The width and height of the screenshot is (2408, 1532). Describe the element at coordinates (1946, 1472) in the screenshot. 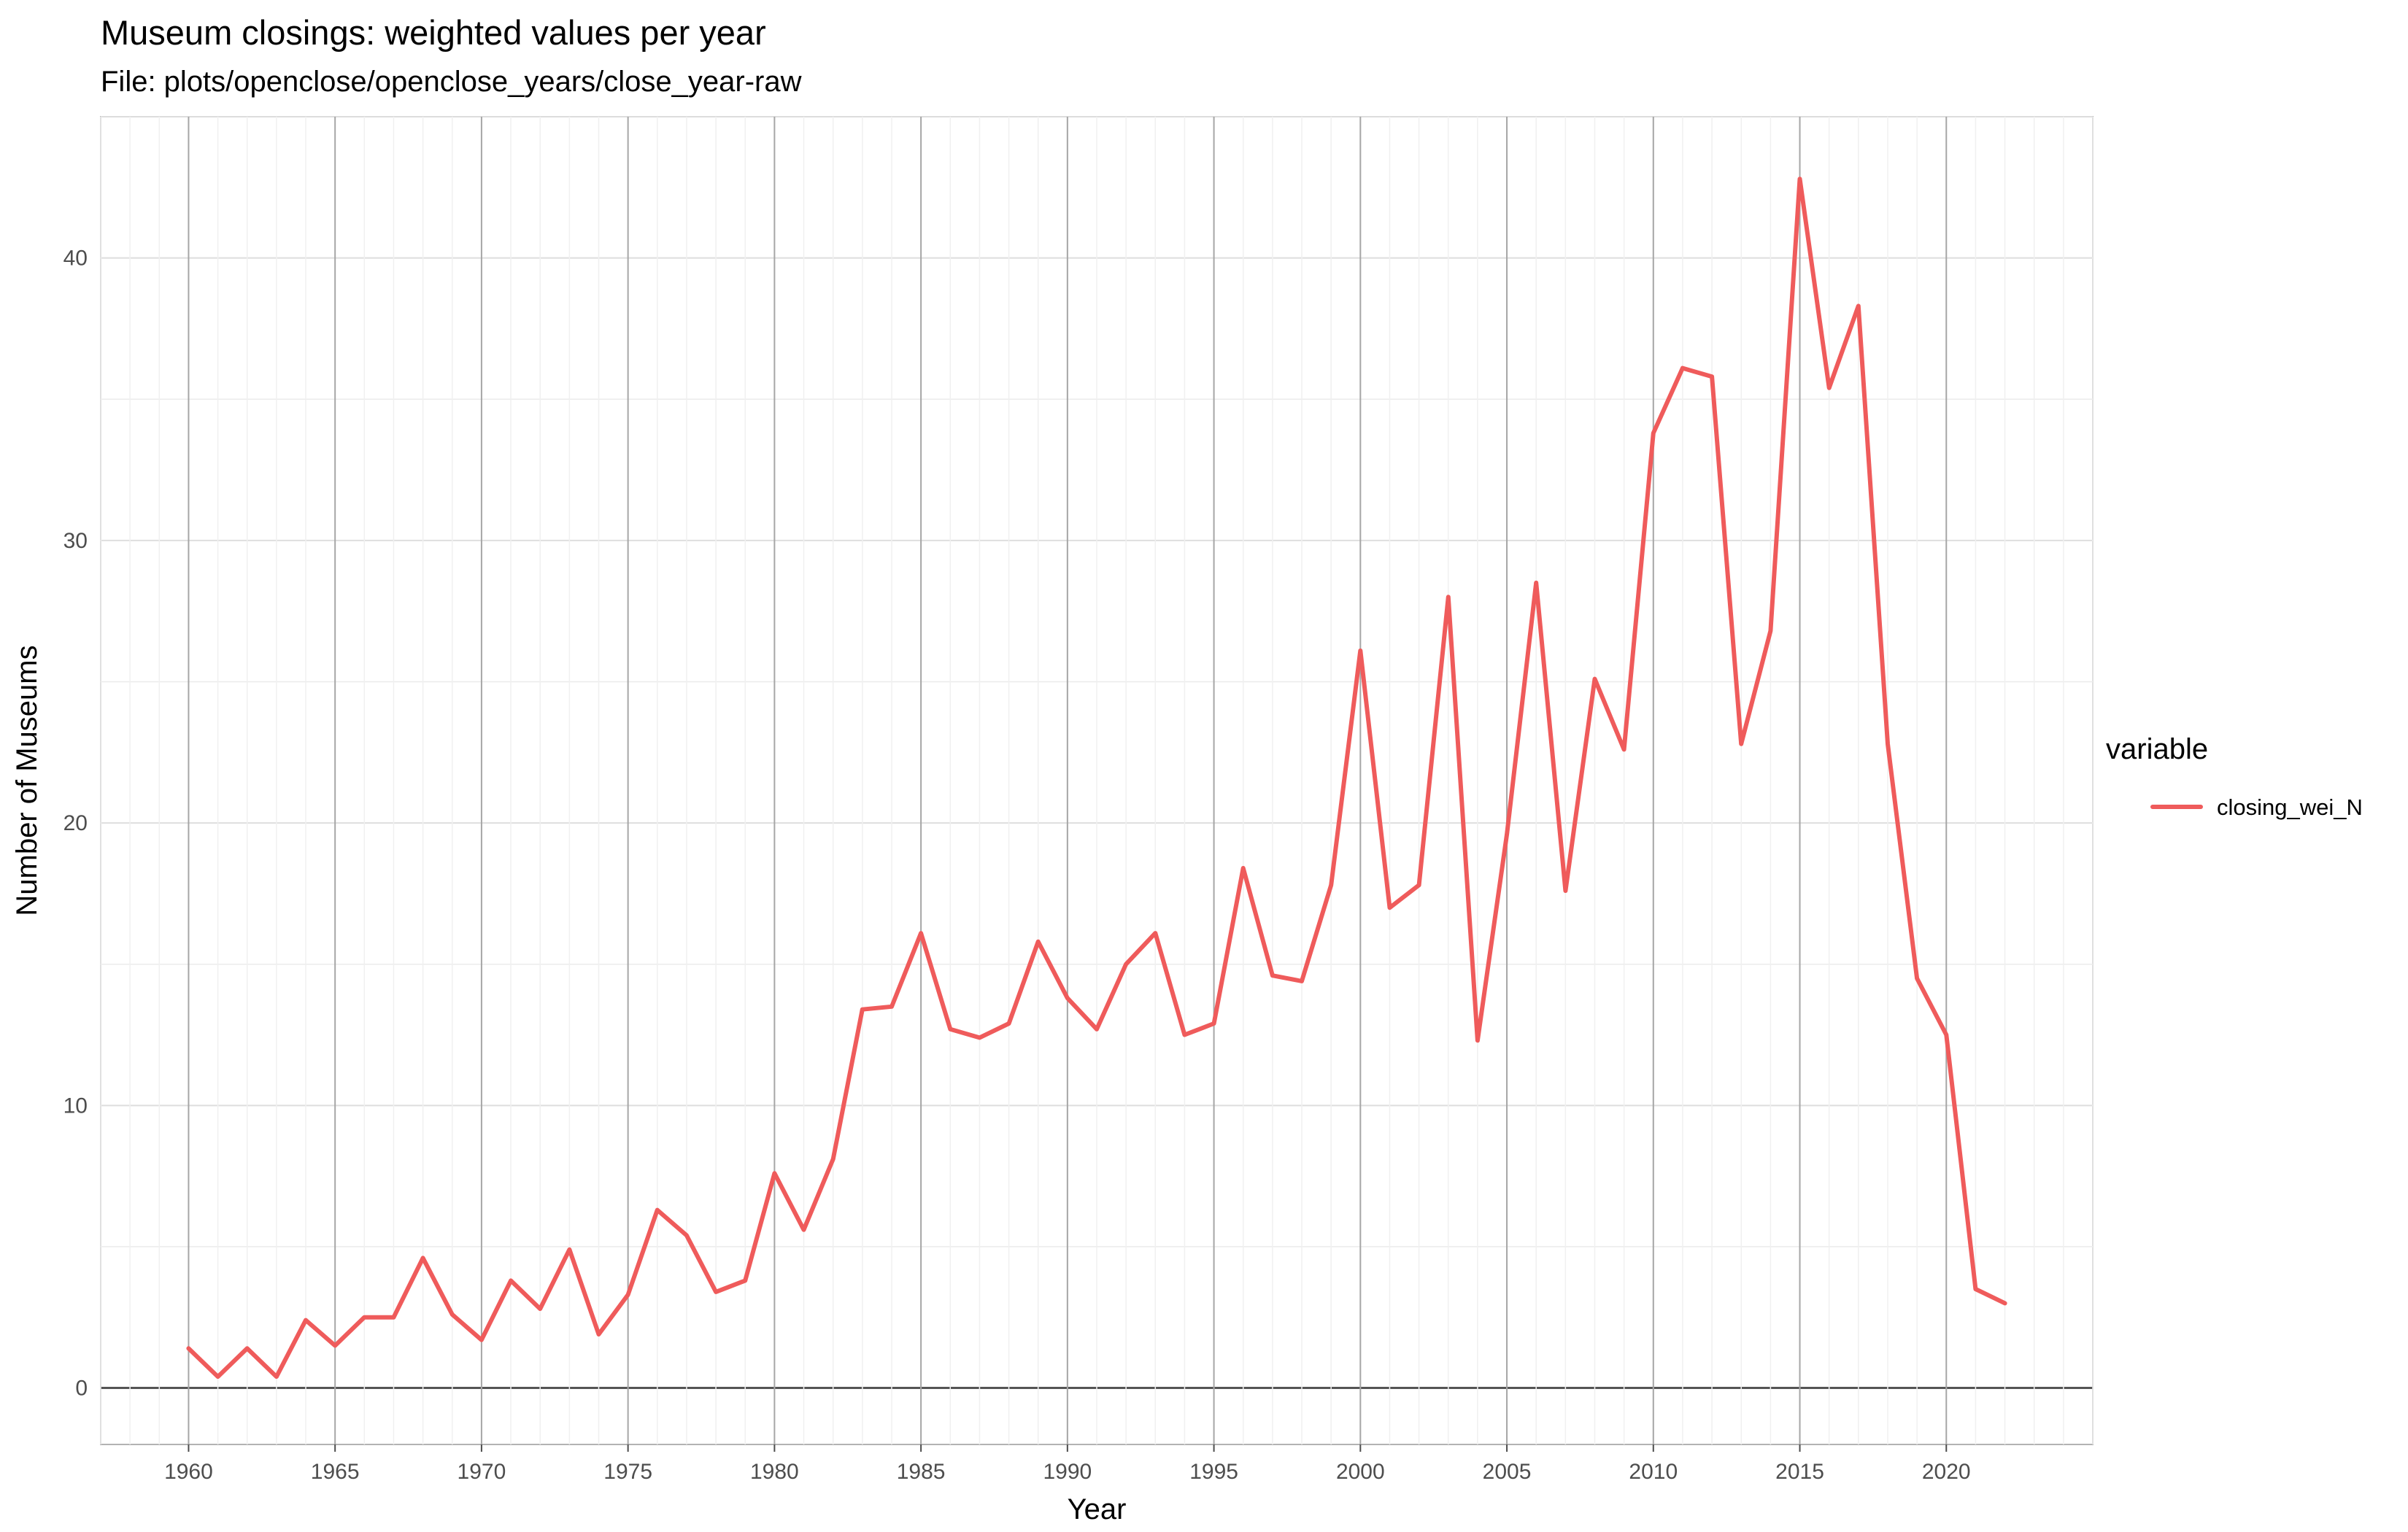

I see `x-tick-label: 2020` at that location.